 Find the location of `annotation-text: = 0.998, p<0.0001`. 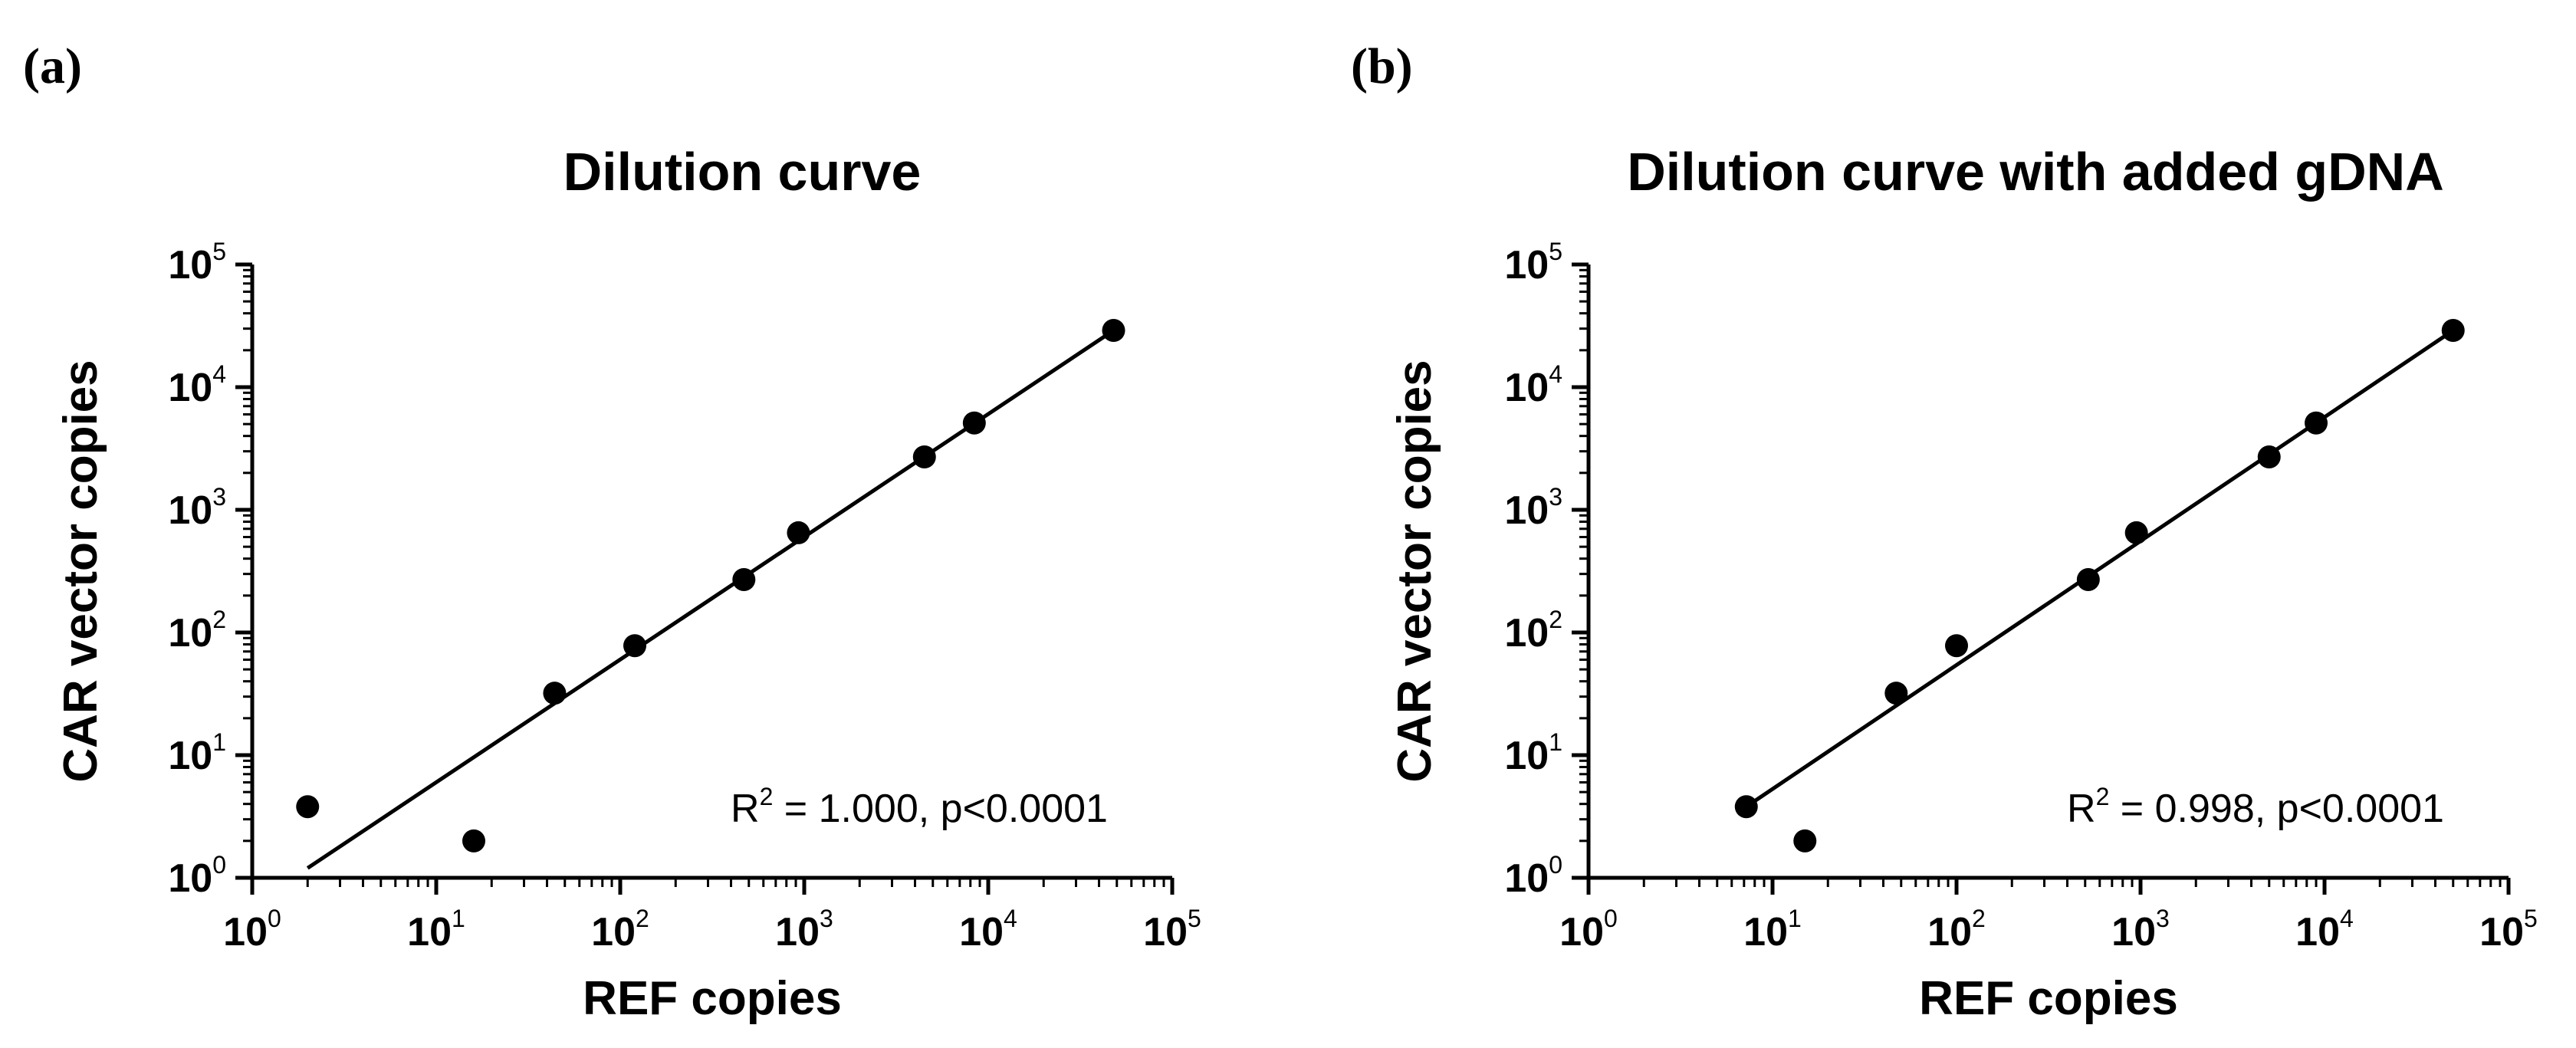

annotation-text: = 0.998, p<0.0001 is located at coordinates (2276, 809).